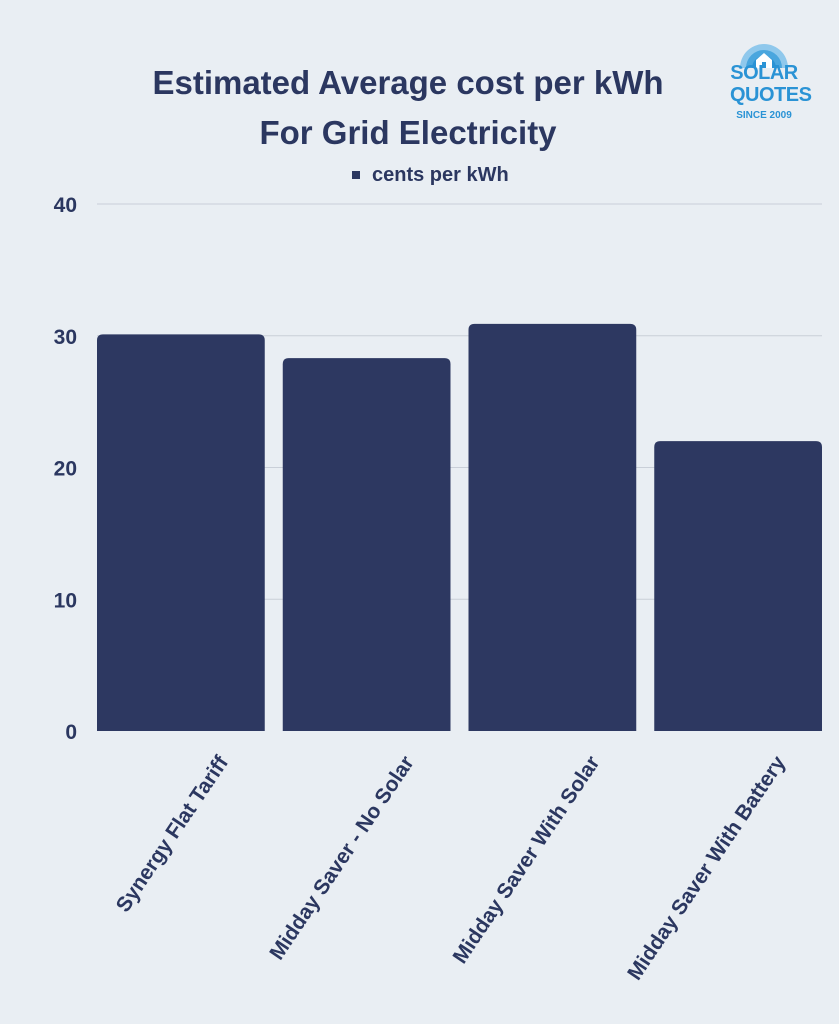 Image resolution: width=839 pixels, height=1024 pixels. What do you see at coordinates (356, 175) in the screenshot?
I see `legend-swatch` at bounding box center [356, 175].